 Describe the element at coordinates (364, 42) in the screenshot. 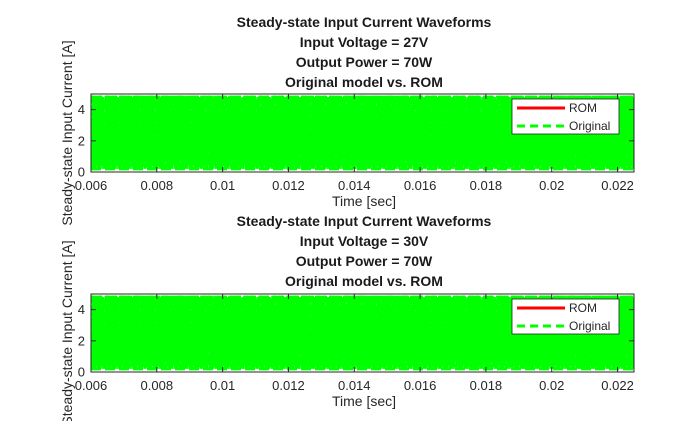

I see `chart-title-line: Input Voltage = 27V` at that location.